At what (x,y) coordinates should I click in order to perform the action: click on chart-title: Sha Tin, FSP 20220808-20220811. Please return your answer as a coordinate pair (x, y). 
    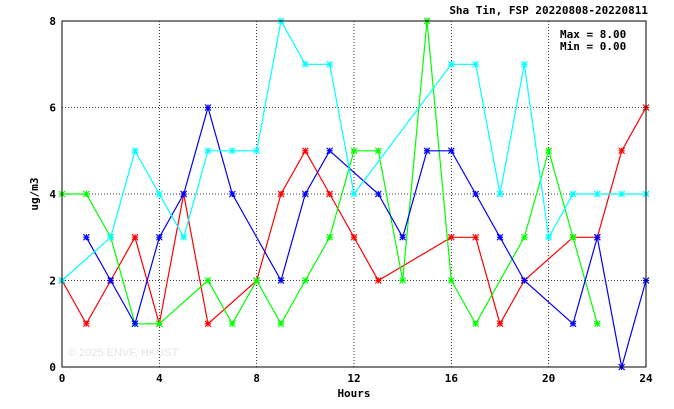
    Looking at the image, I should click on (548, 10).